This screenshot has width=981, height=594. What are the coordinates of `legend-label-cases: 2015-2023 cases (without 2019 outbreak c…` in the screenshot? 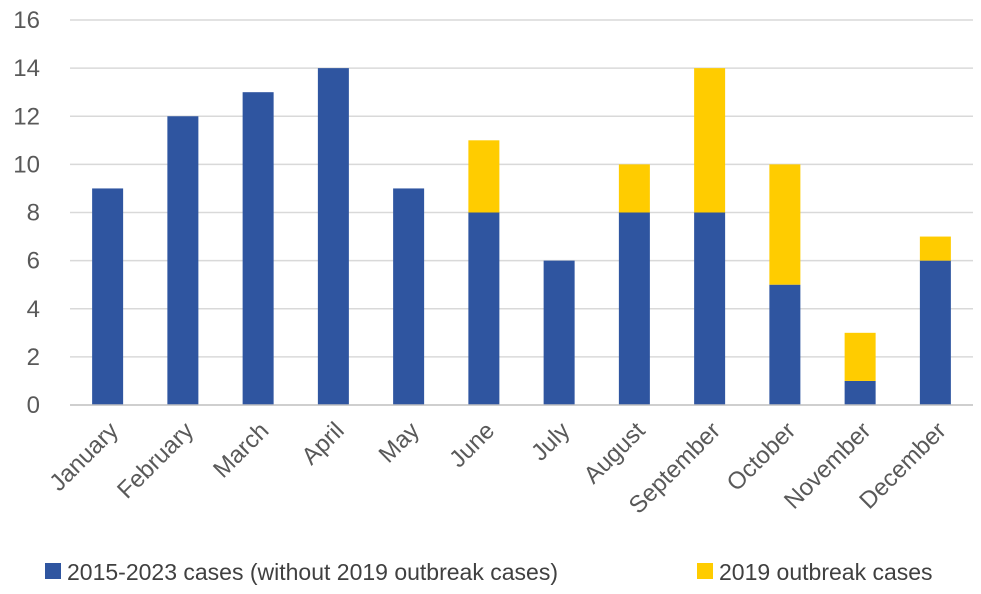 It's located at (312, 572).